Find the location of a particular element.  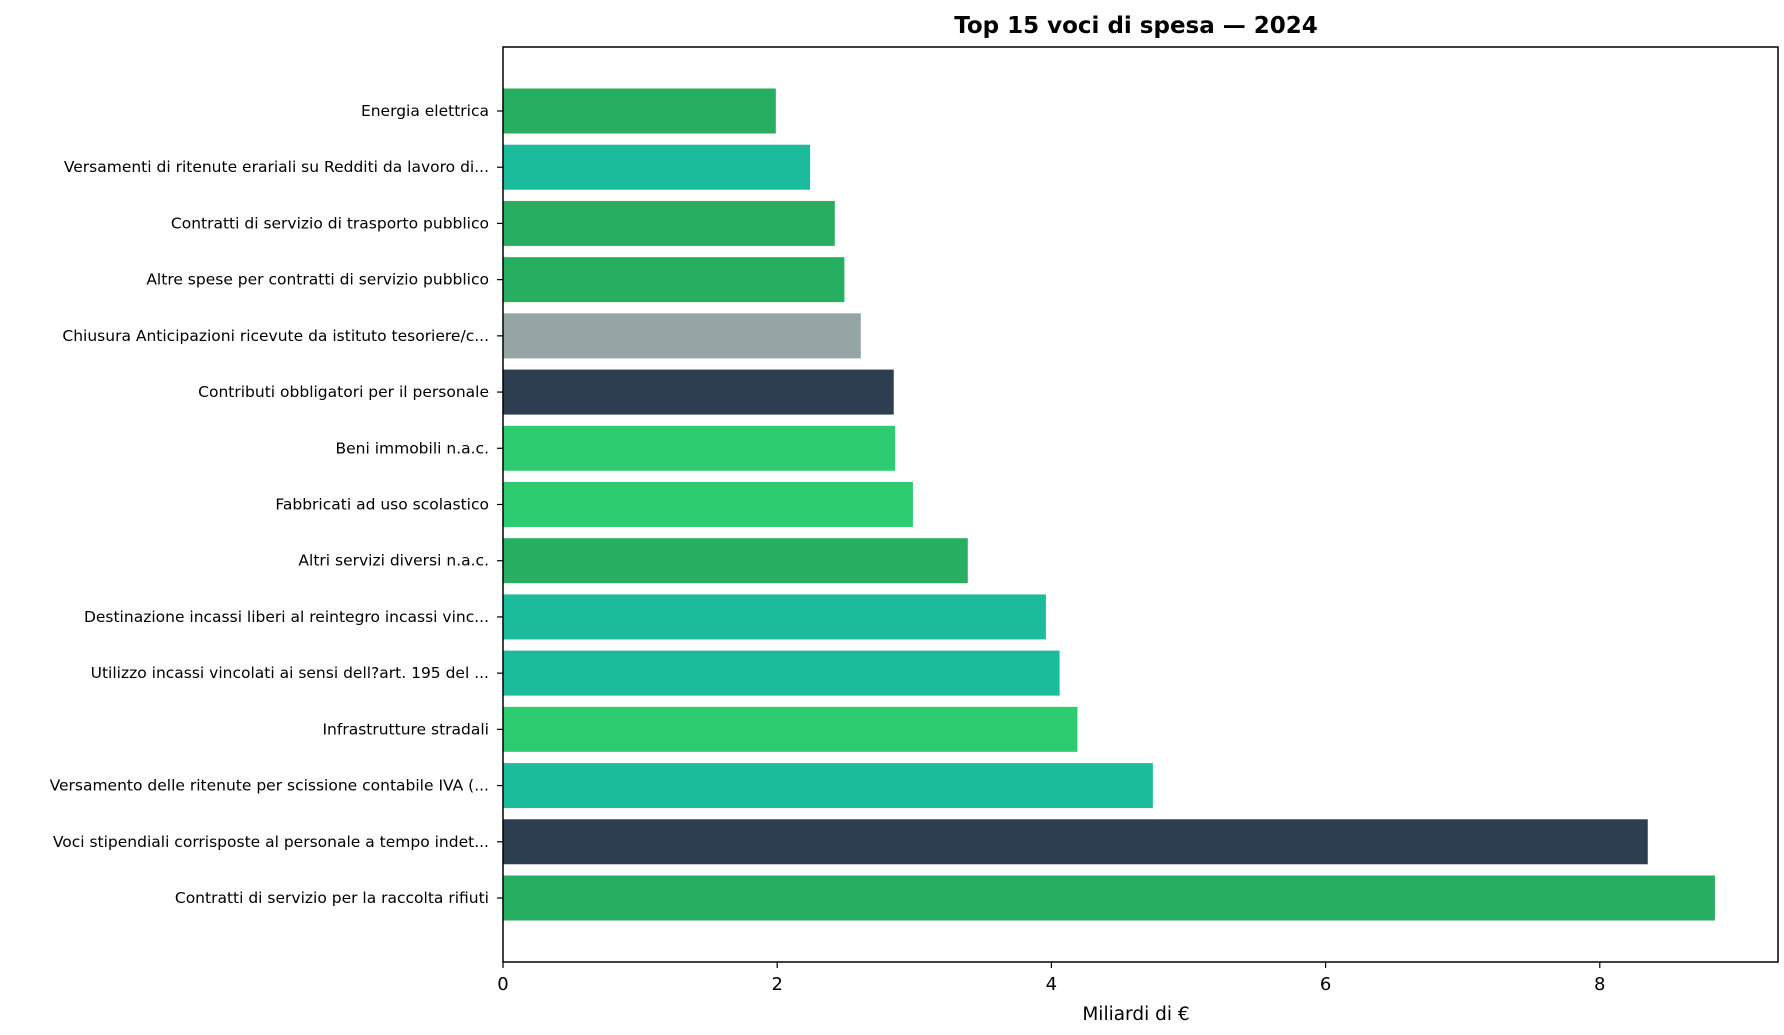

x-ticks-group: 0 2 4 6 8 is located at coordinates (1051, 978).